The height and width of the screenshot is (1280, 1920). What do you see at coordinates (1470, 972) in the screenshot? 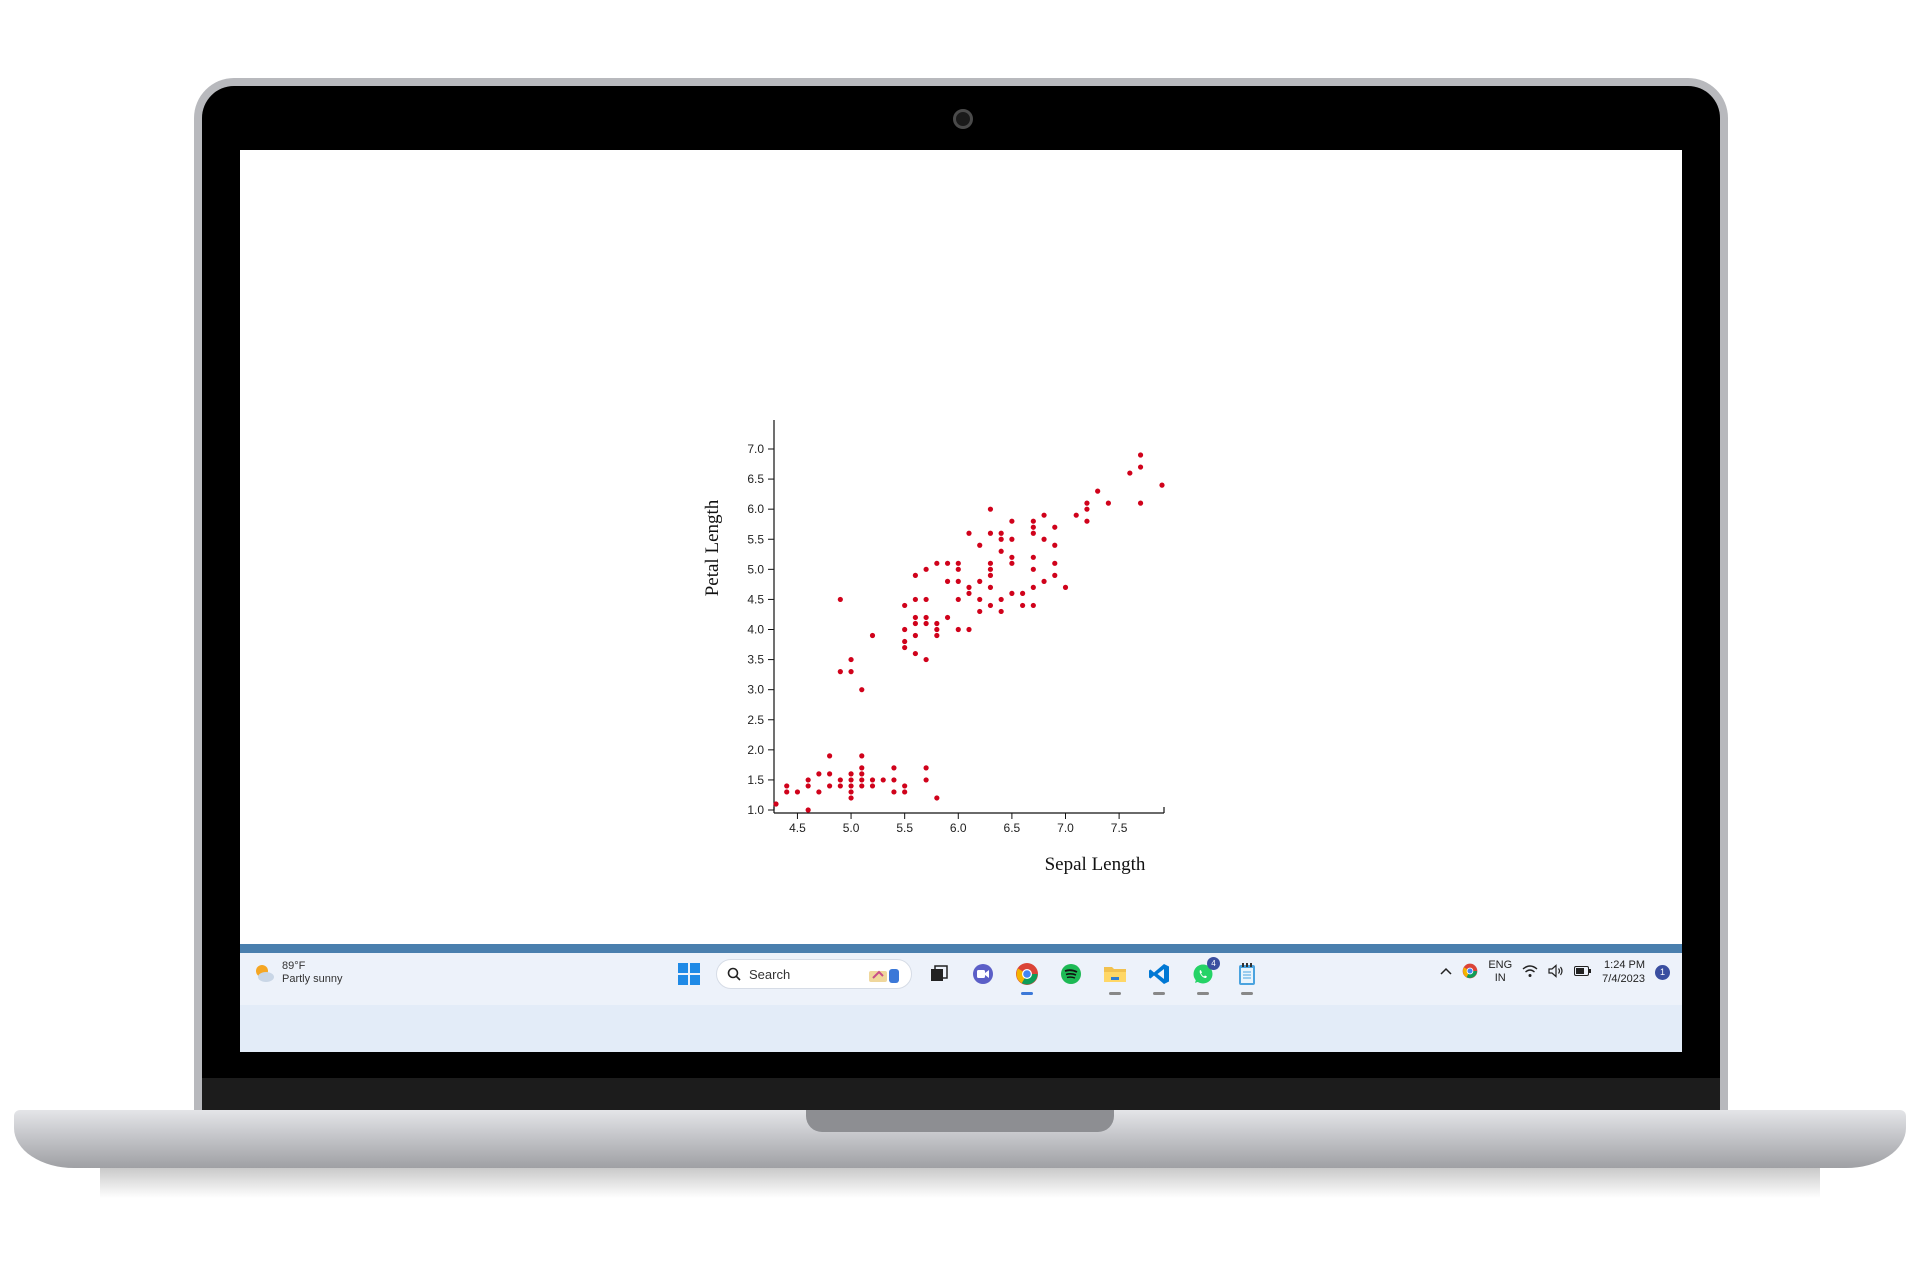
I see `tray-chrome-icon` at bounding box center [1470, 972].